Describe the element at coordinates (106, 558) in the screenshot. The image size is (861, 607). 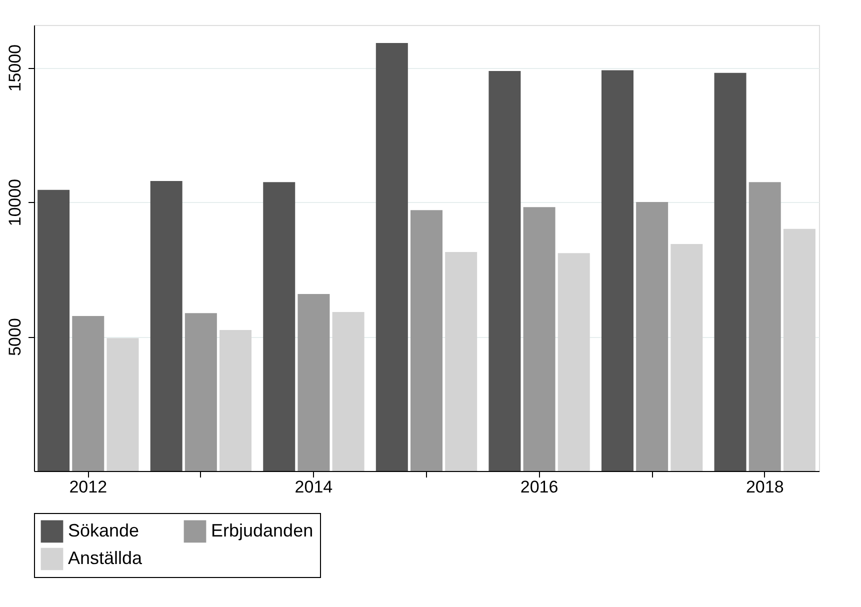
I see `legend-label: Anställda` at that location.